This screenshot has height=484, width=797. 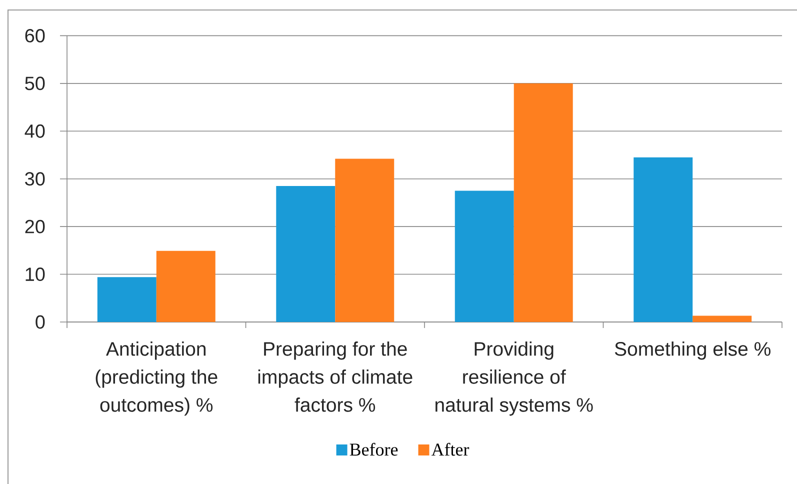 What do you see at coordinates (374, 449) in the screenshot?
I see `legend-label: Before` at bounding box center [374, 449].